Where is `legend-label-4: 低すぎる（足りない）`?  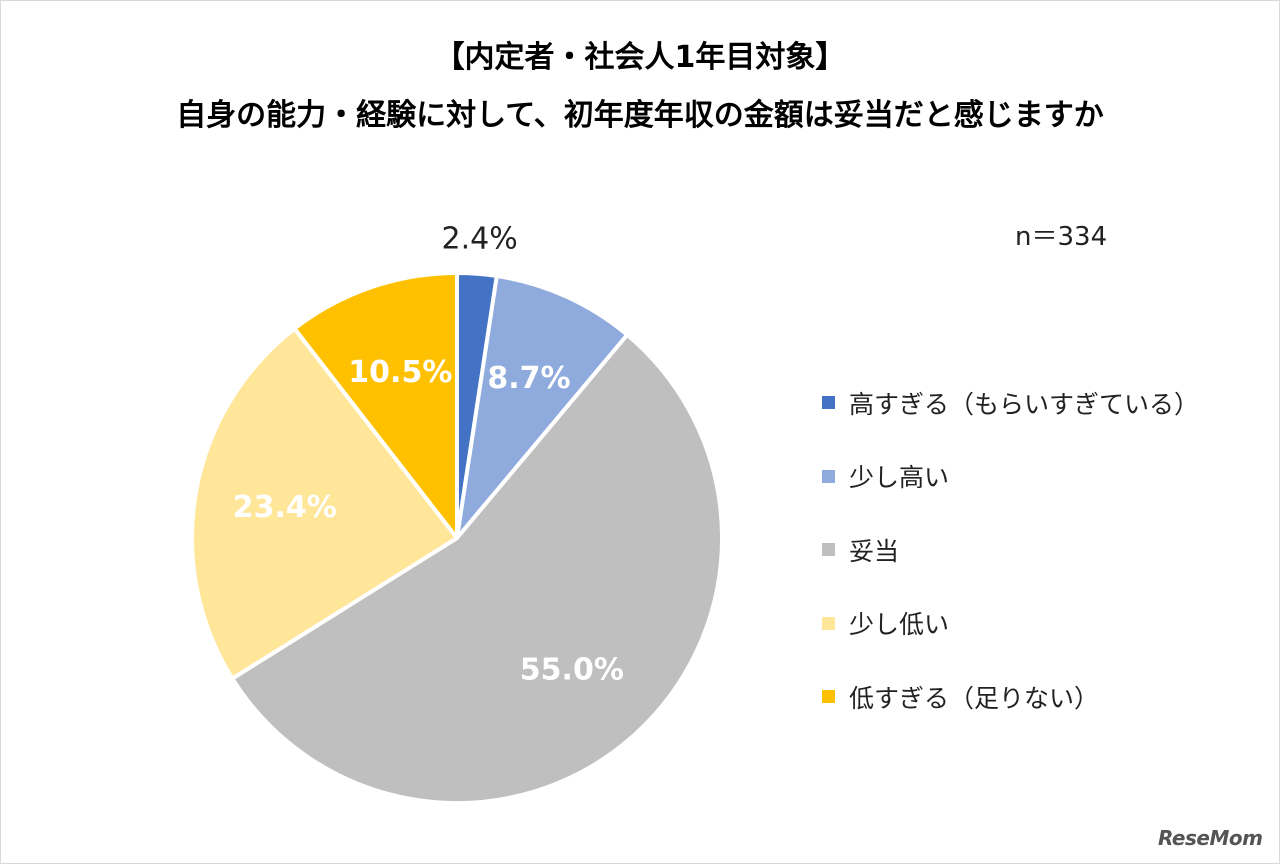
legend-label-4: 低すぎる（足りない） is located at coordinates (974, 698).